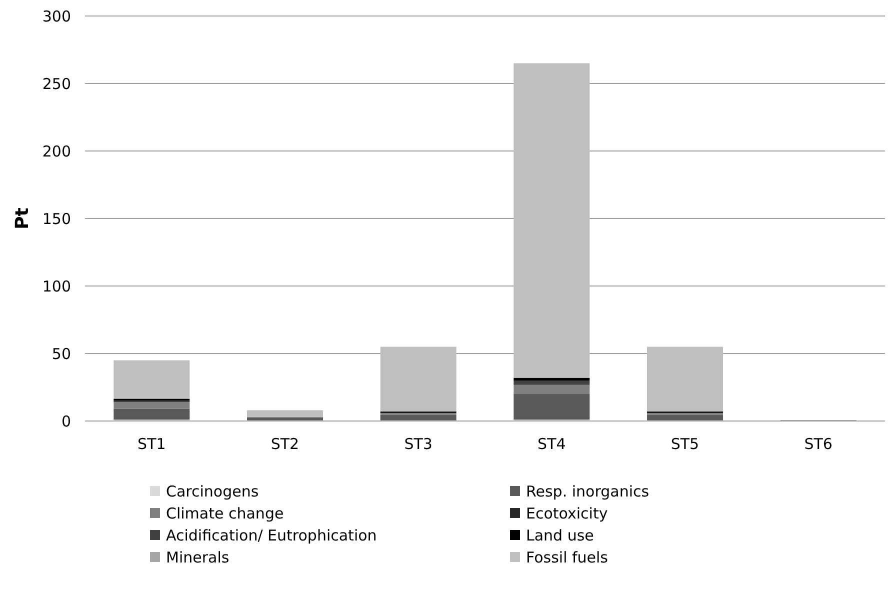 The height and width of the screenshot is (597, 895). I want to click on y-tick-label: 300, so click(56, 16).